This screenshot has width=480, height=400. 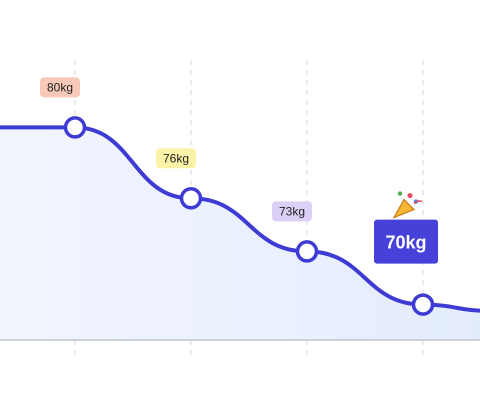 I want to click on value-label: 80kg, so click(x=60, y=87).